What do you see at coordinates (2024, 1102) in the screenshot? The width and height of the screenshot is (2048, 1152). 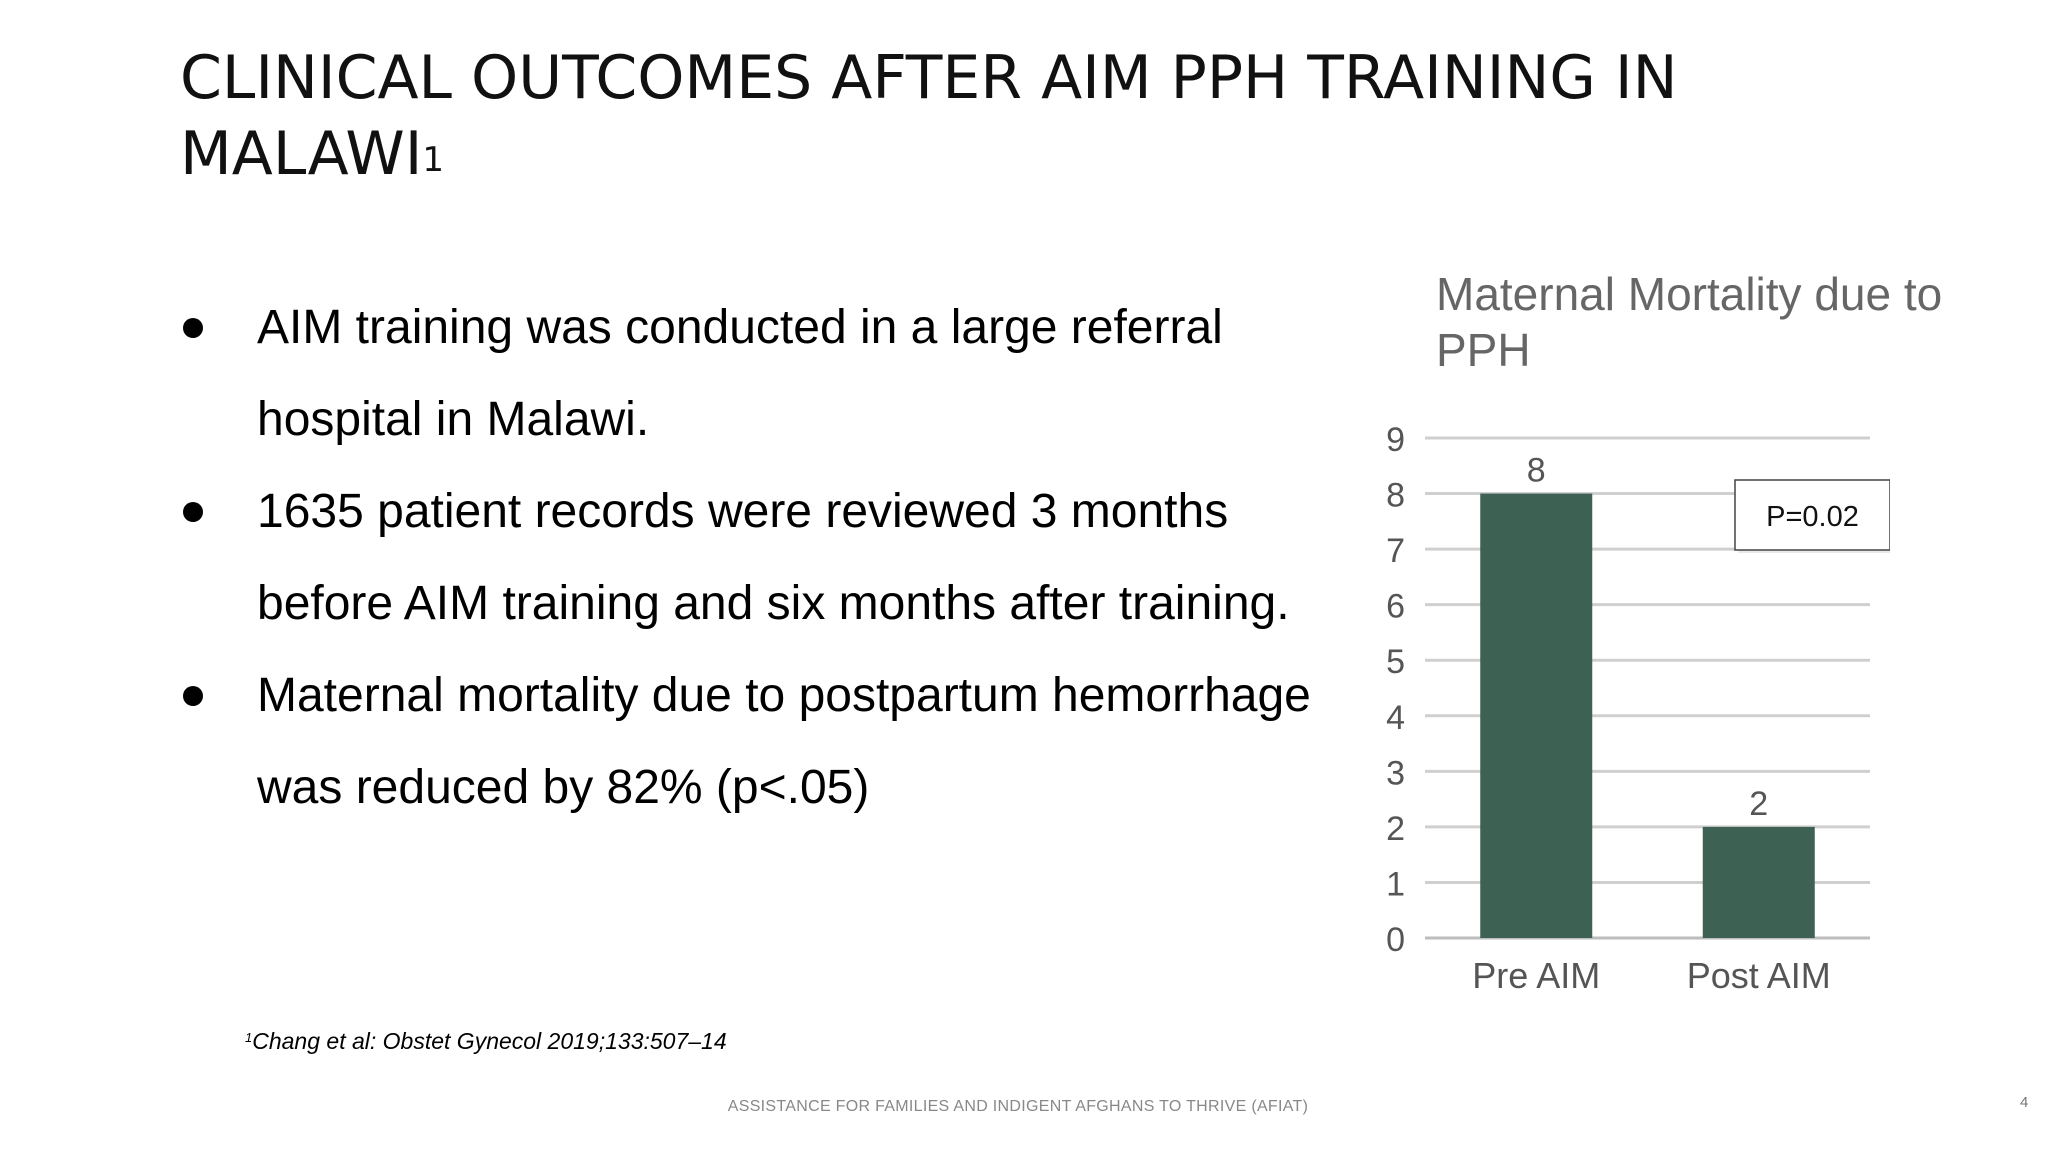 I see `page-number: 4` at bounding box center [2024, 1102].